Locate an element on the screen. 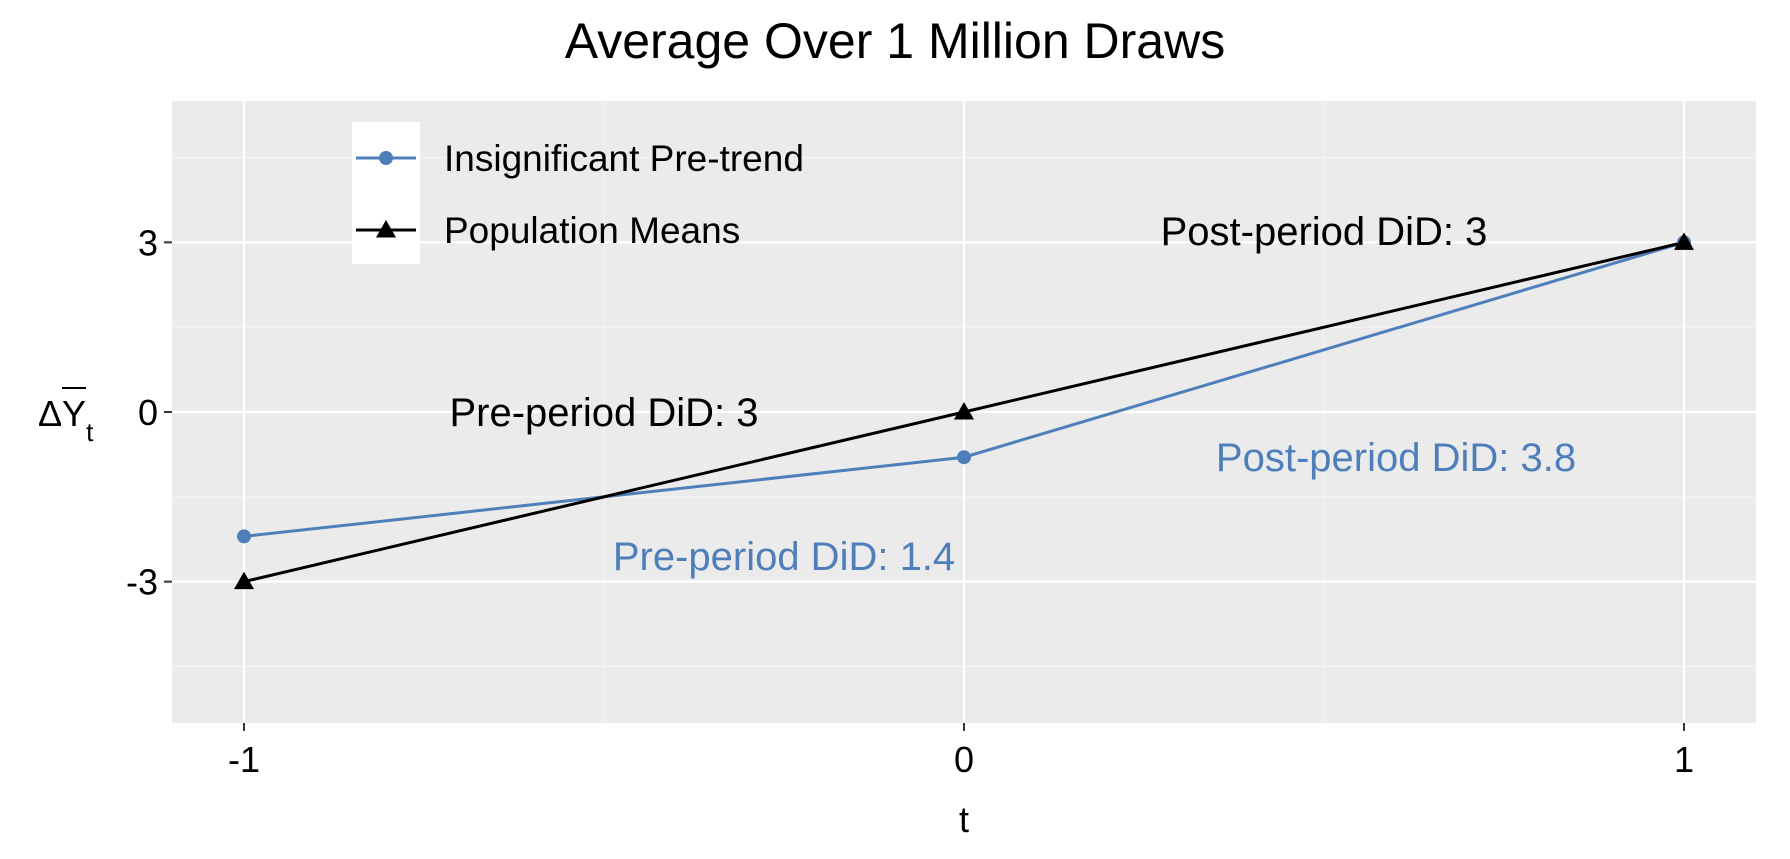 This screenshot has width=1790, height=859. annotation-label: Post-period DiD: 3.8 is located at coordinates (1396, 458).